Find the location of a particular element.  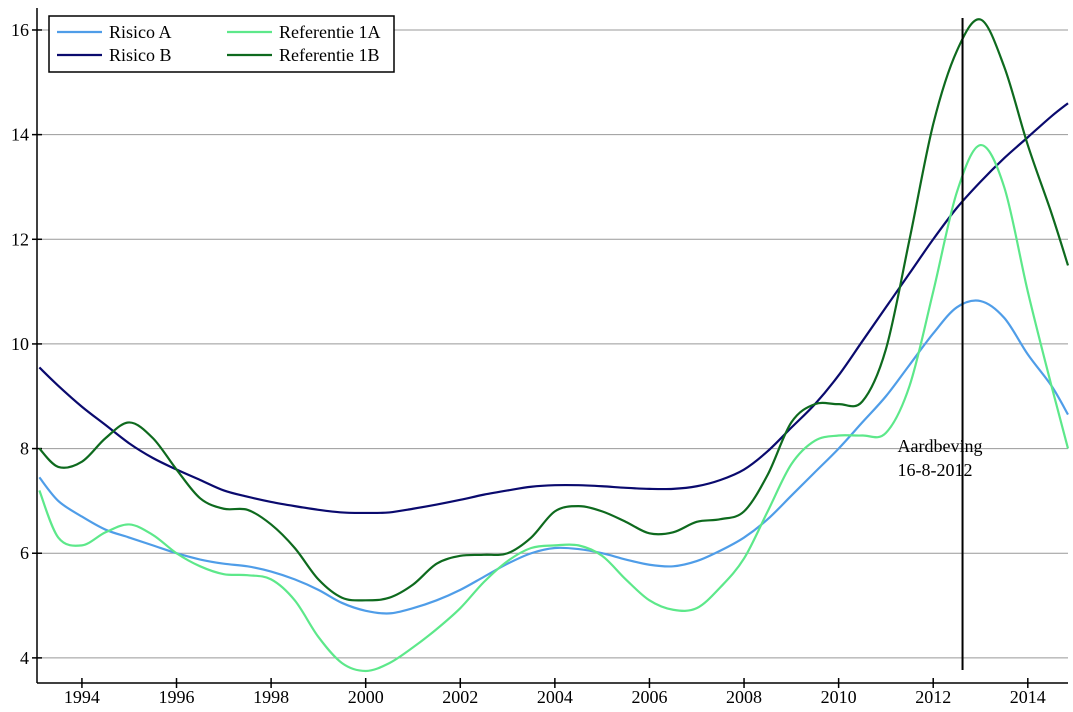

legend-box is located at coordinates (221, 44).